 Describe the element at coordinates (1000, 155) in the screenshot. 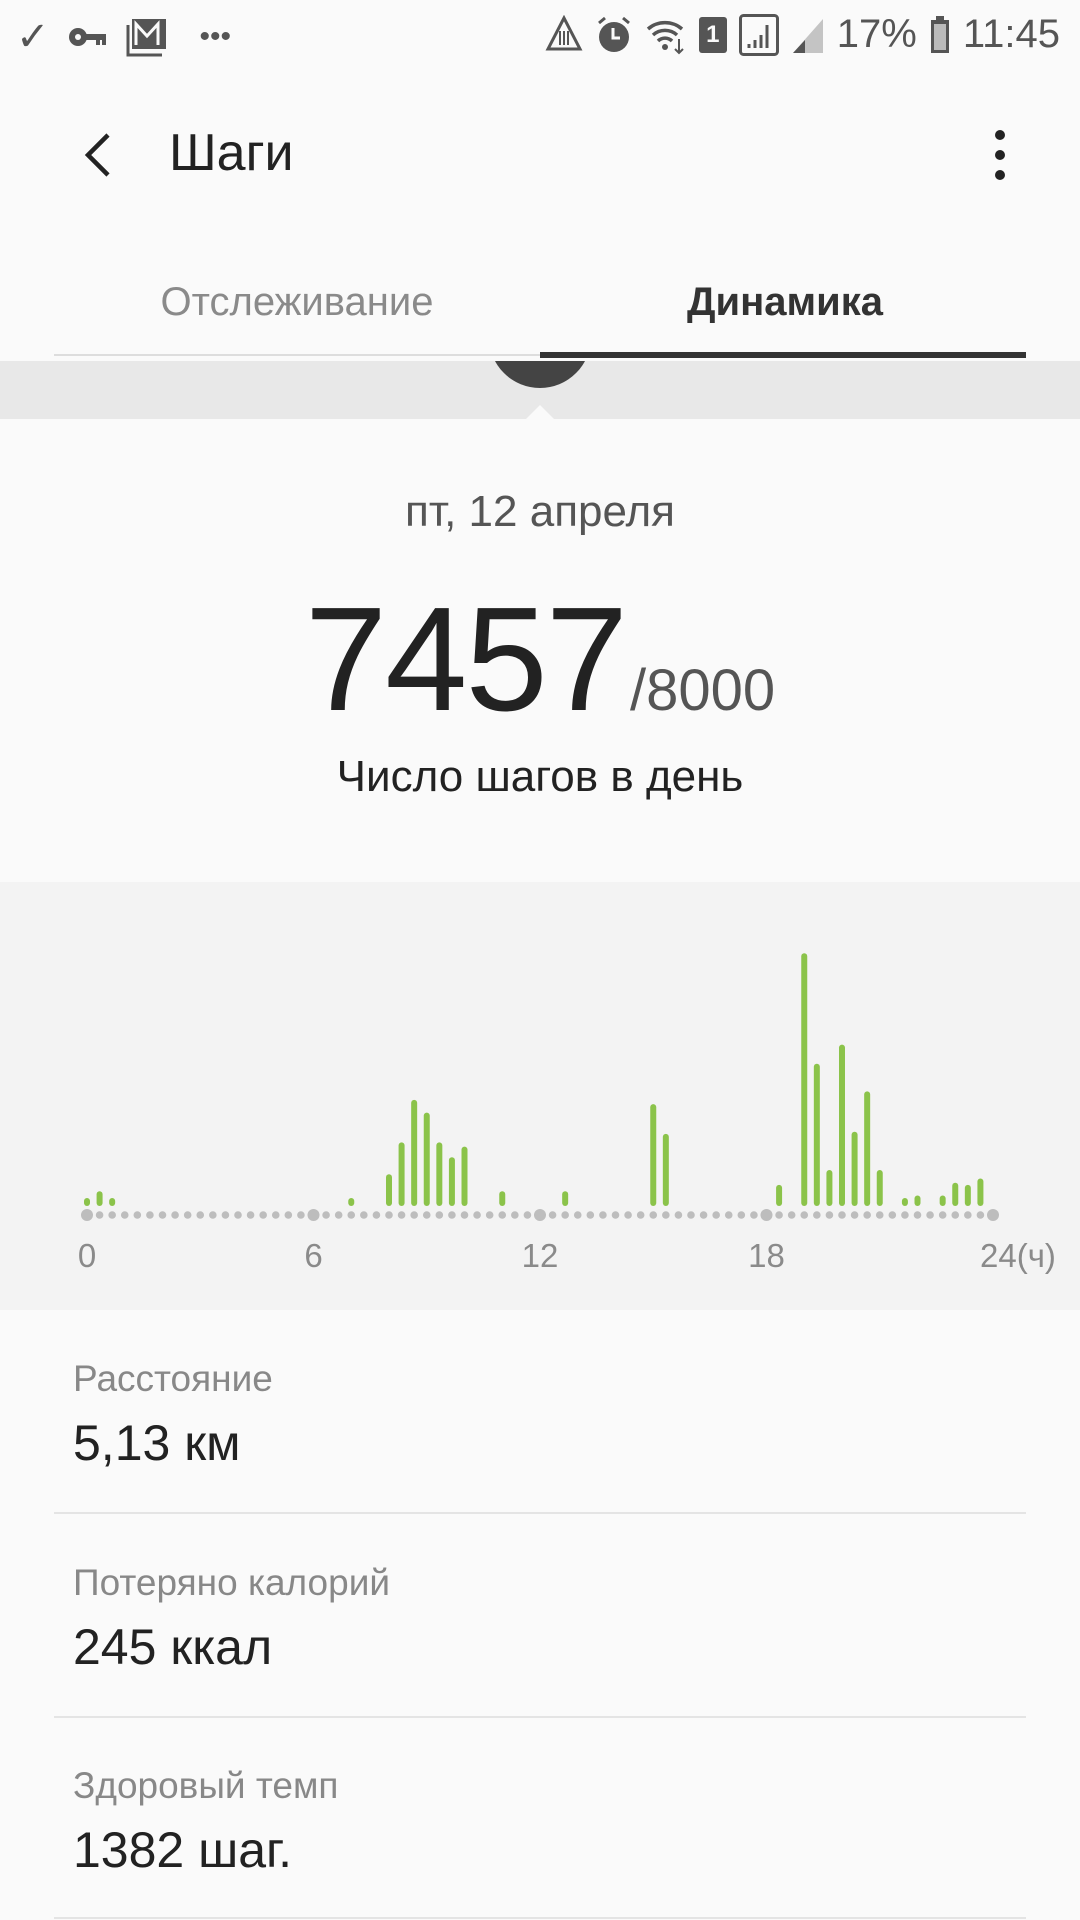

I see `more-vertical-icon` at that location.